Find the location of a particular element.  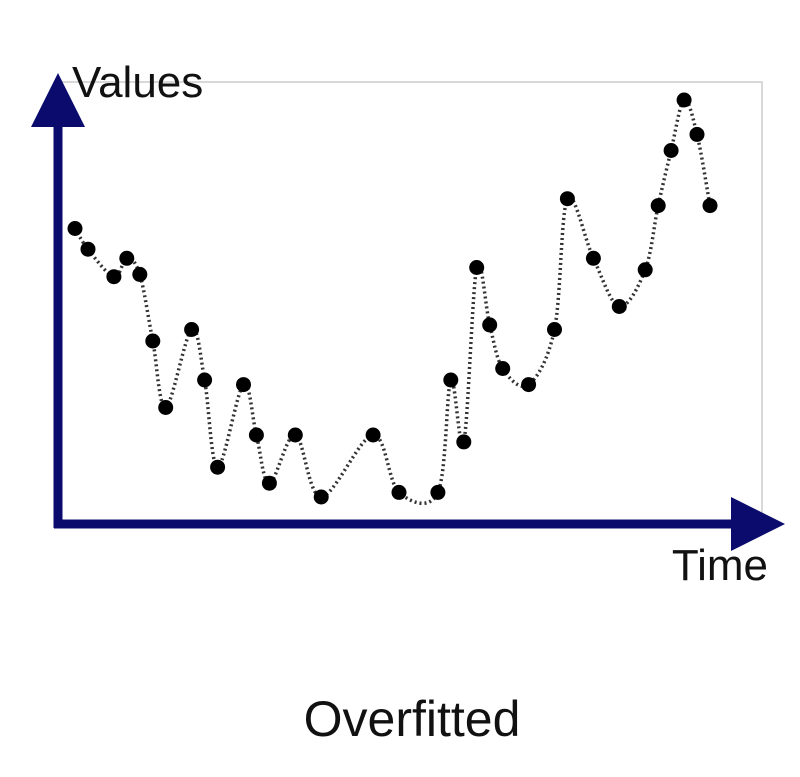

chart-caption: Overfitted is located at coordinates (412, 719).